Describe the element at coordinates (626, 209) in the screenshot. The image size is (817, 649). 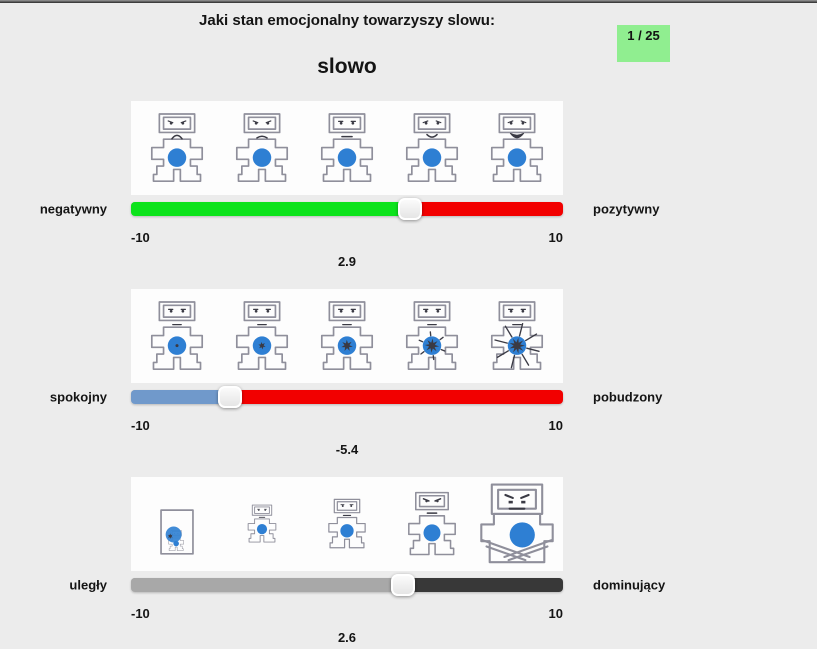
I see `valence-right-label: pozytywny` at that location.